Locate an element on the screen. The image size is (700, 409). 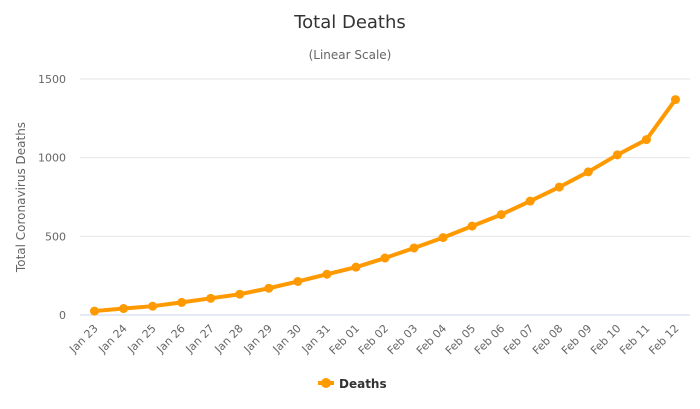
x-tick-label: Feb 05 is located at coordinates (460, 339).